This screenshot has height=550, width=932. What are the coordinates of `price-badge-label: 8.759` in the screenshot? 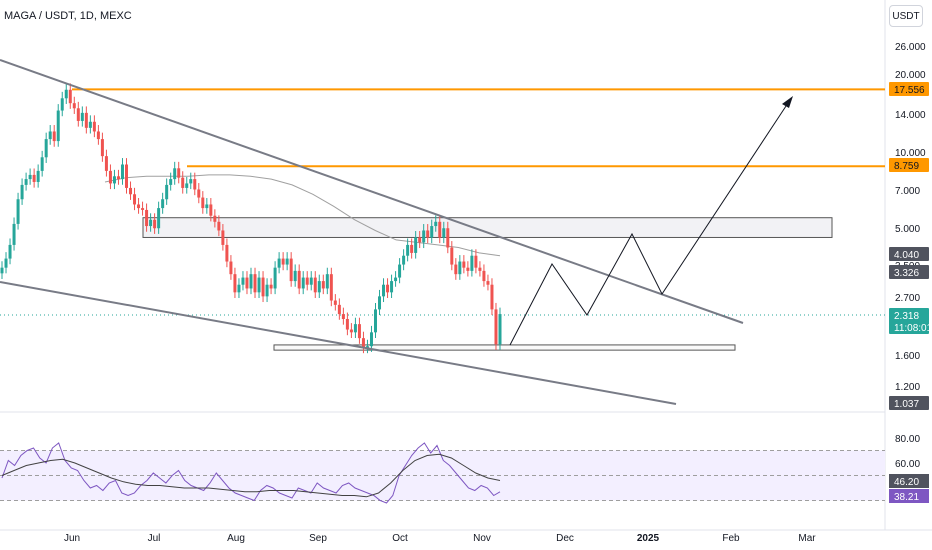 It's located at (906, 166).